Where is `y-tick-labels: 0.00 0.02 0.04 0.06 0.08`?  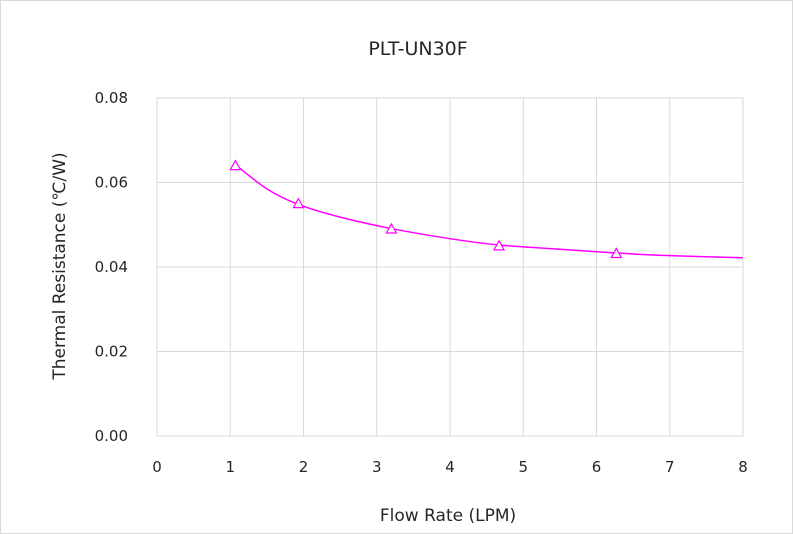
y-tick-labels: 0.00 0.02 0.04 0.06 0.08 is located at coordinates (111, 267).